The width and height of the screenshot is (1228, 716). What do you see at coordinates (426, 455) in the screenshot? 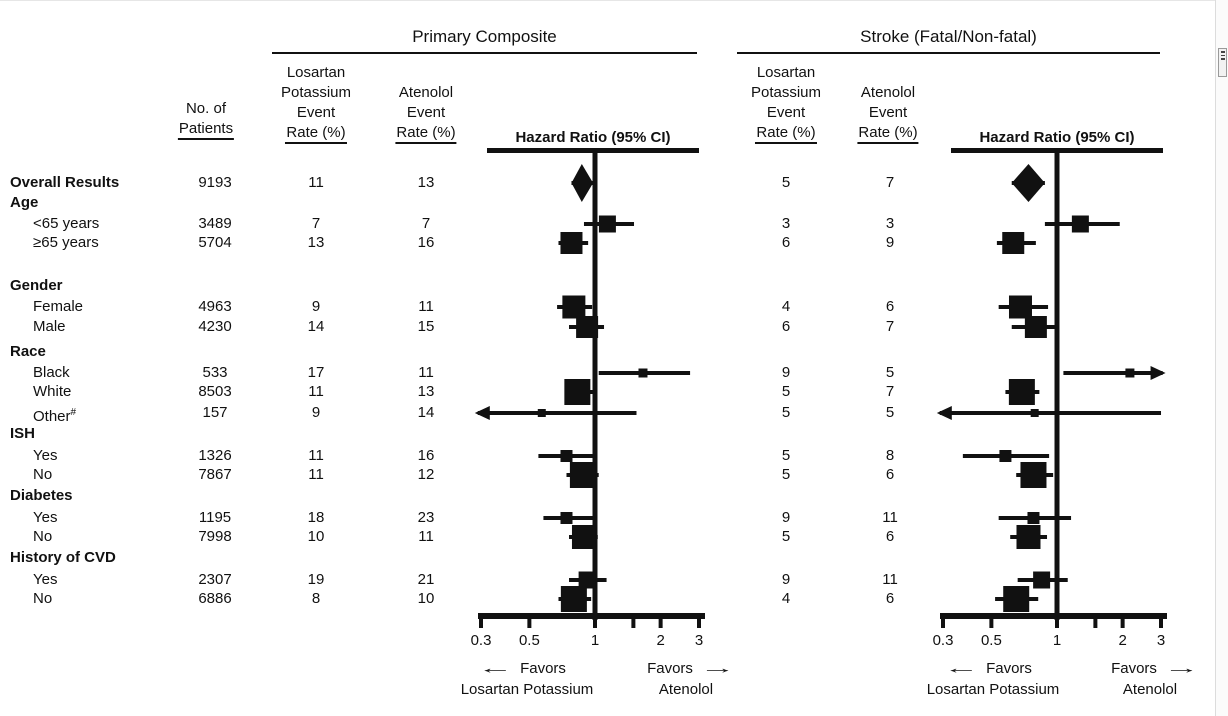
I see `atenolol-event-rate: 16` at bounding box center [426, 455].